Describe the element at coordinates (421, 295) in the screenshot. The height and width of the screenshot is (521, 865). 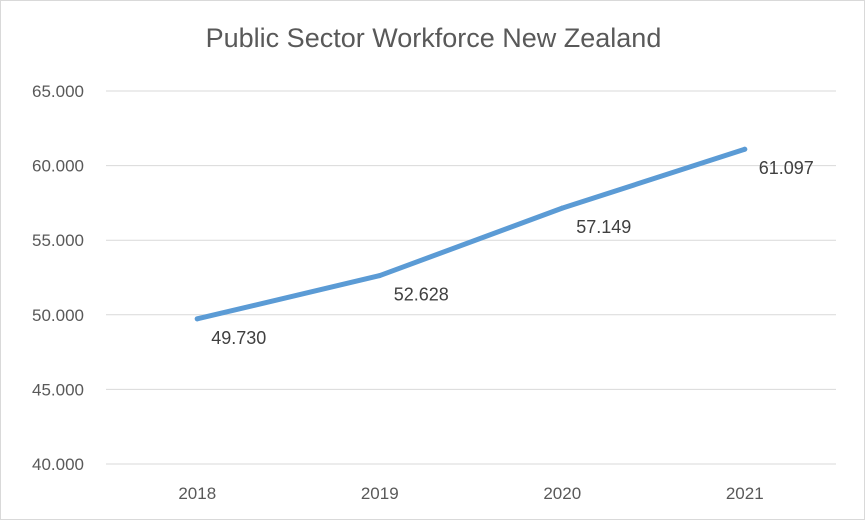
I see `data-label: 52.628` at that location.